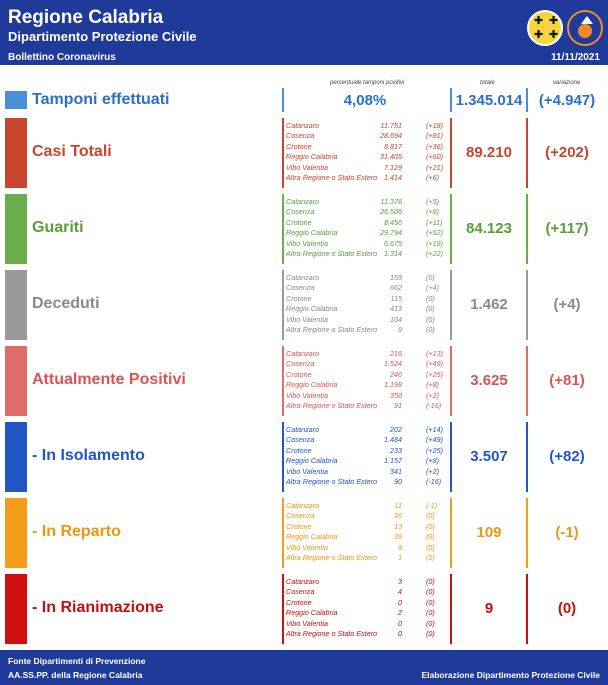 The image size is (608, 685). What do you see at coordinates (396, 309) in the screenshot?
I see `province-value: 413` at bounding box center [396, 309].